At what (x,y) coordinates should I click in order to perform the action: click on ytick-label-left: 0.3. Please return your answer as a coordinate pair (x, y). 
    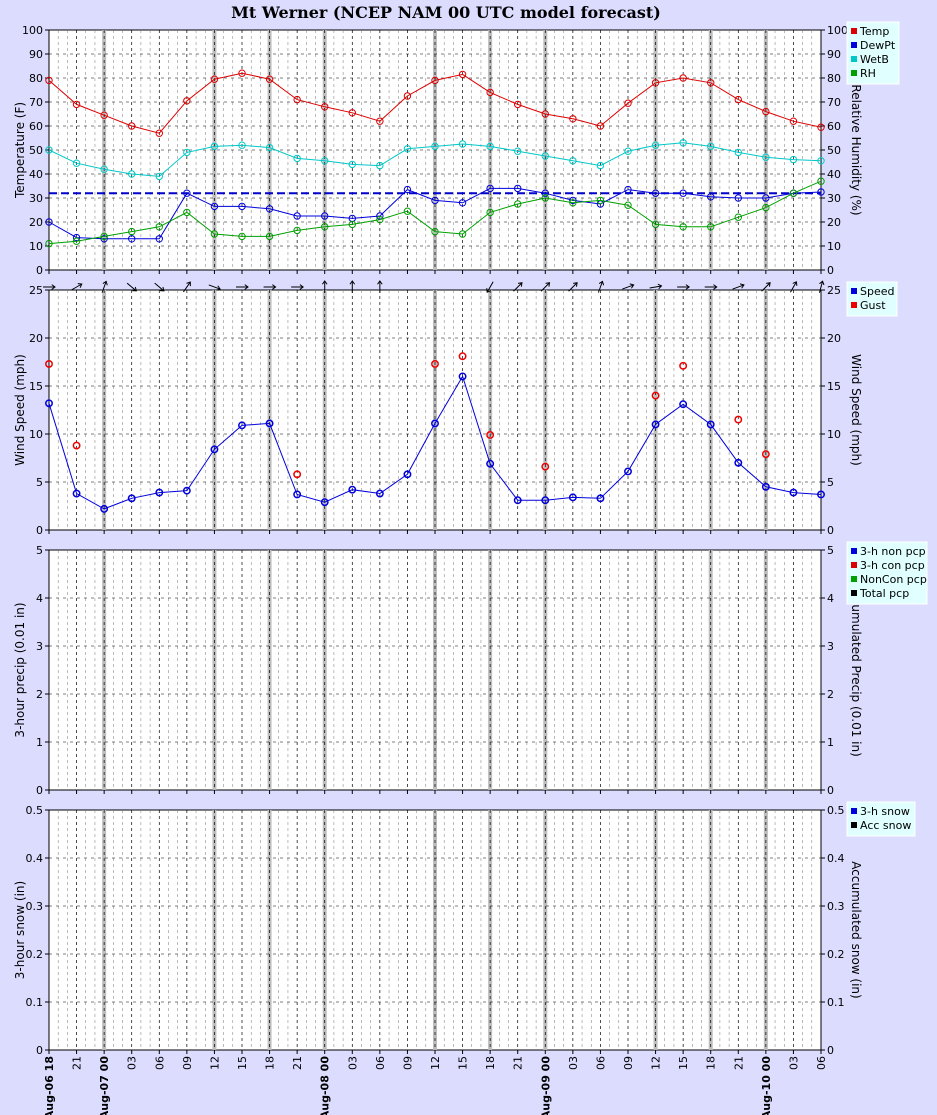
    Looking at the image, I should click on (35, 906).